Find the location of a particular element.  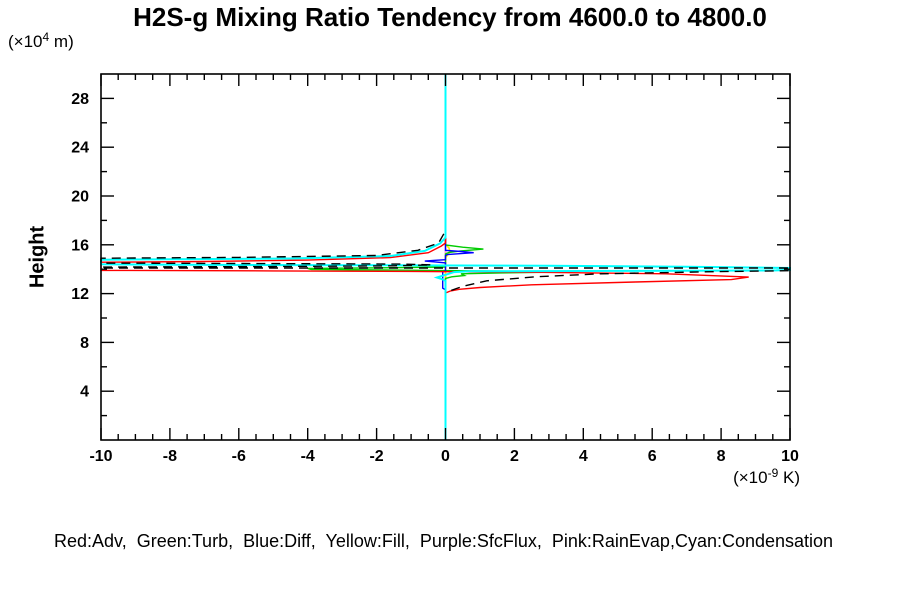

y-tick-label: 20 is located at coordinates (80, 197).